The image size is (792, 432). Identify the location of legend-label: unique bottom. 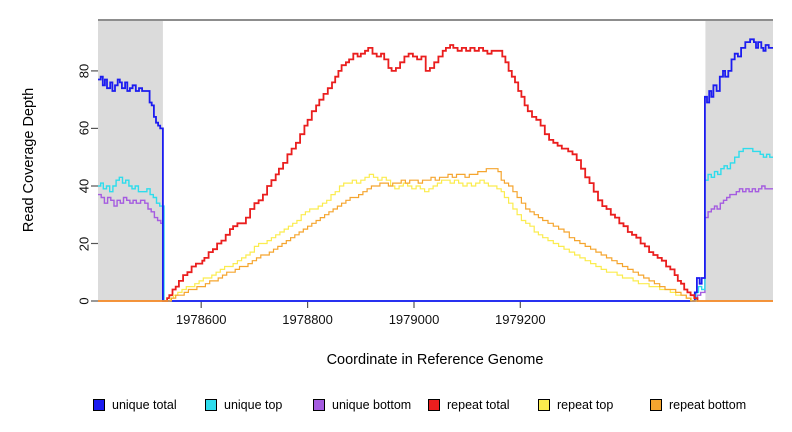
(372, 405).